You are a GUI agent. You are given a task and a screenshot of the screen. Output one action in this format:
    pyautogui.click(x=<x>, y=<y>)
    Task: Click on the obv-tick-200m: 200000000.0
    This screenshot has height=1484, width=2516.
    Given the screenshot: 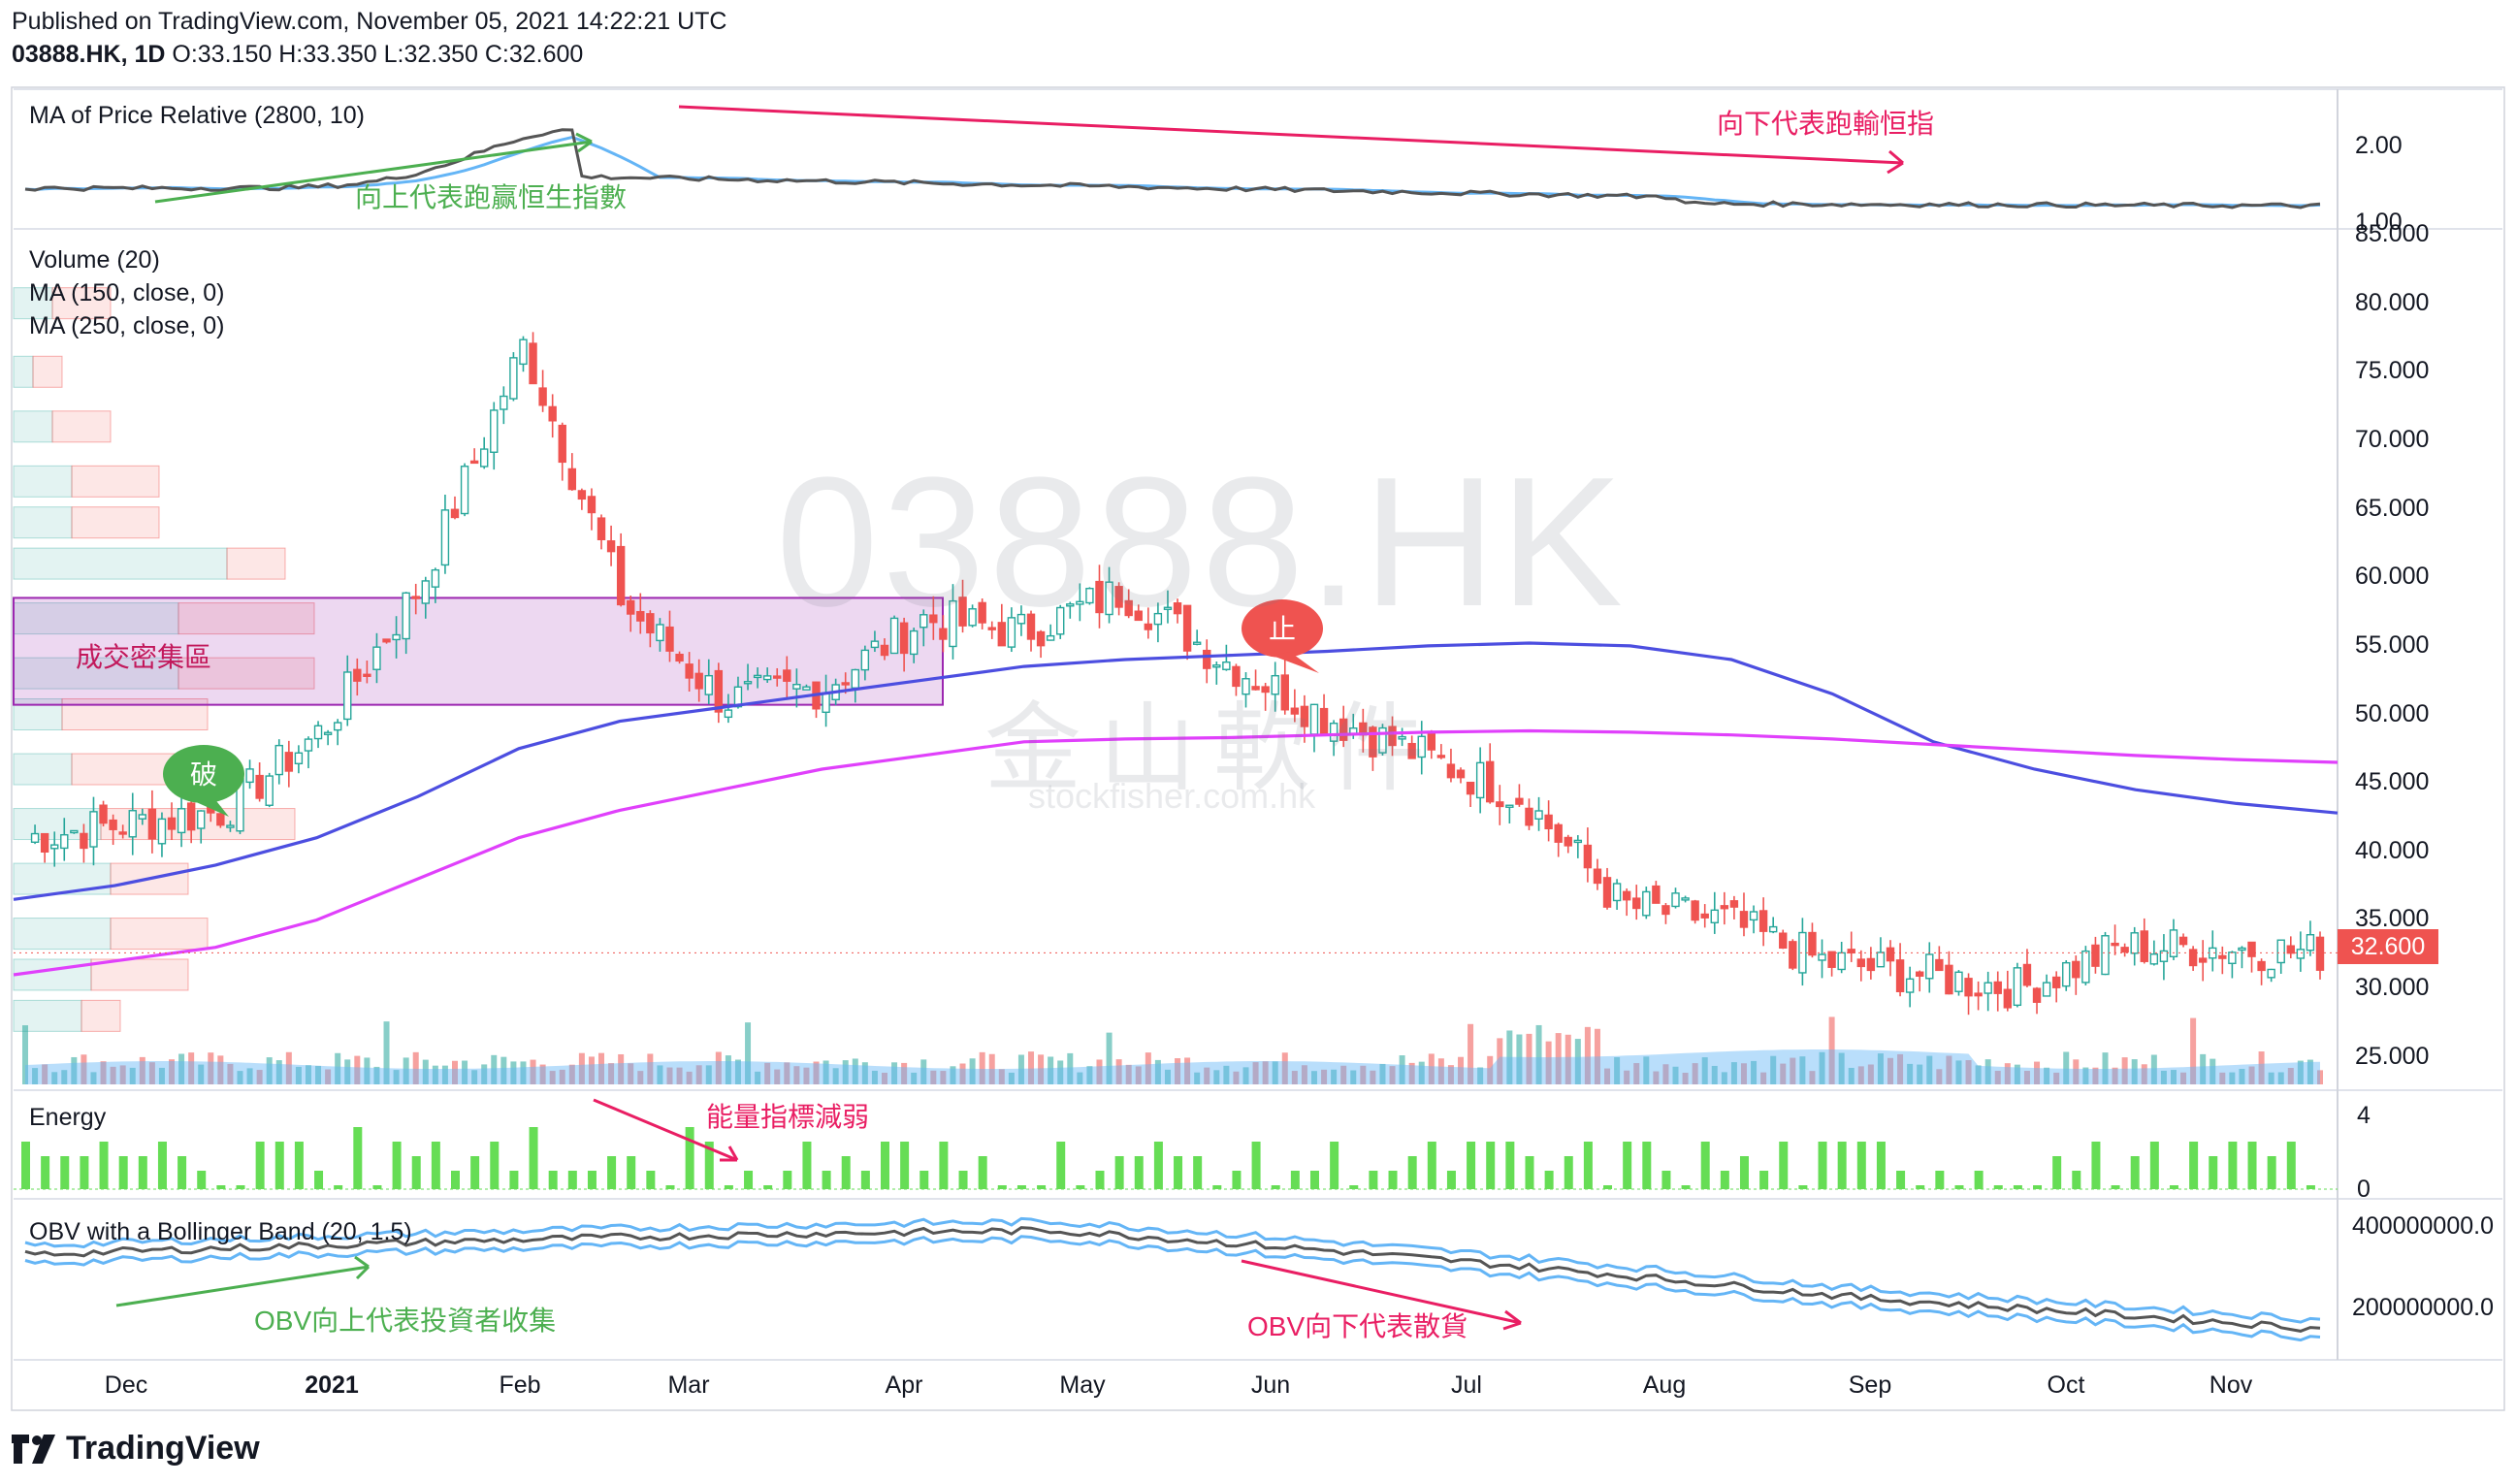 What is the action you would take?
    pyautogui.click(x=2423, y=1307)
    